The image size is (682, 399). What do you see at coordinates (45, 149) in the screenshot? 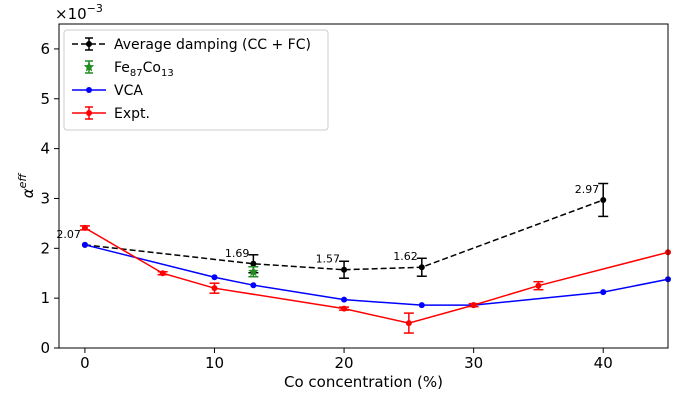
I see `y-tick-label: 4` at bounding box center [45, 149].